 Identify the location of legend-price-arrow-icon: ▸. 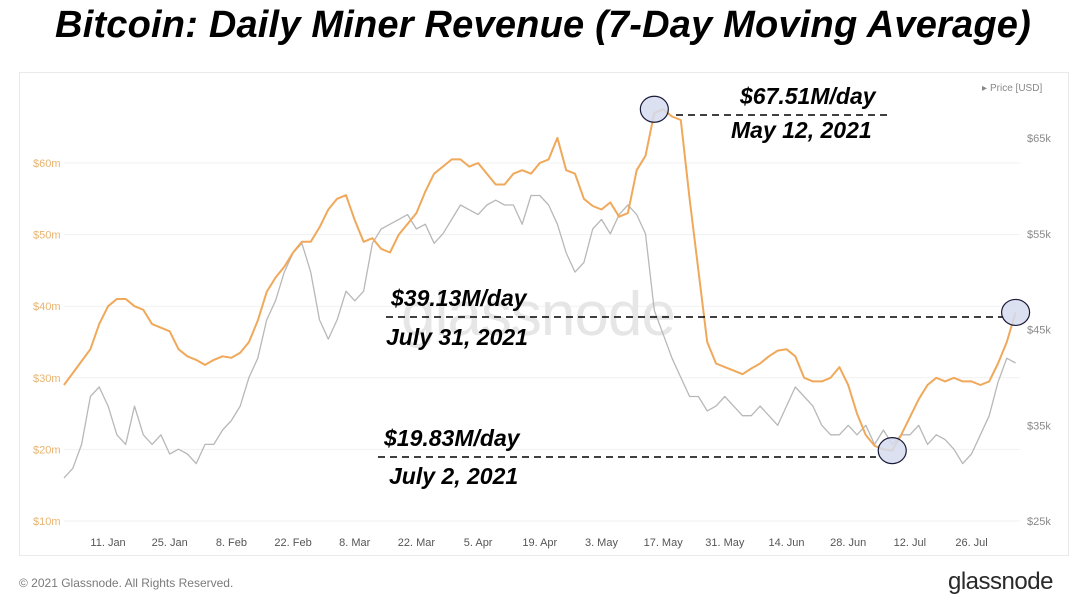
(984, 88).